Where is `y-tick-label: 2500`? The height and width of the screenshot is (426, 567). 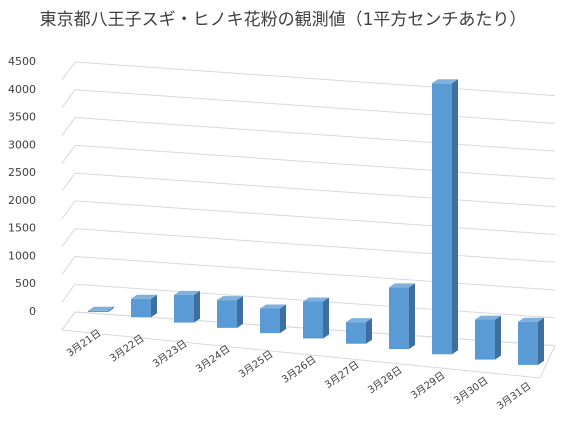 y-tick-label: 2500 is located at coordinates (22, 172).